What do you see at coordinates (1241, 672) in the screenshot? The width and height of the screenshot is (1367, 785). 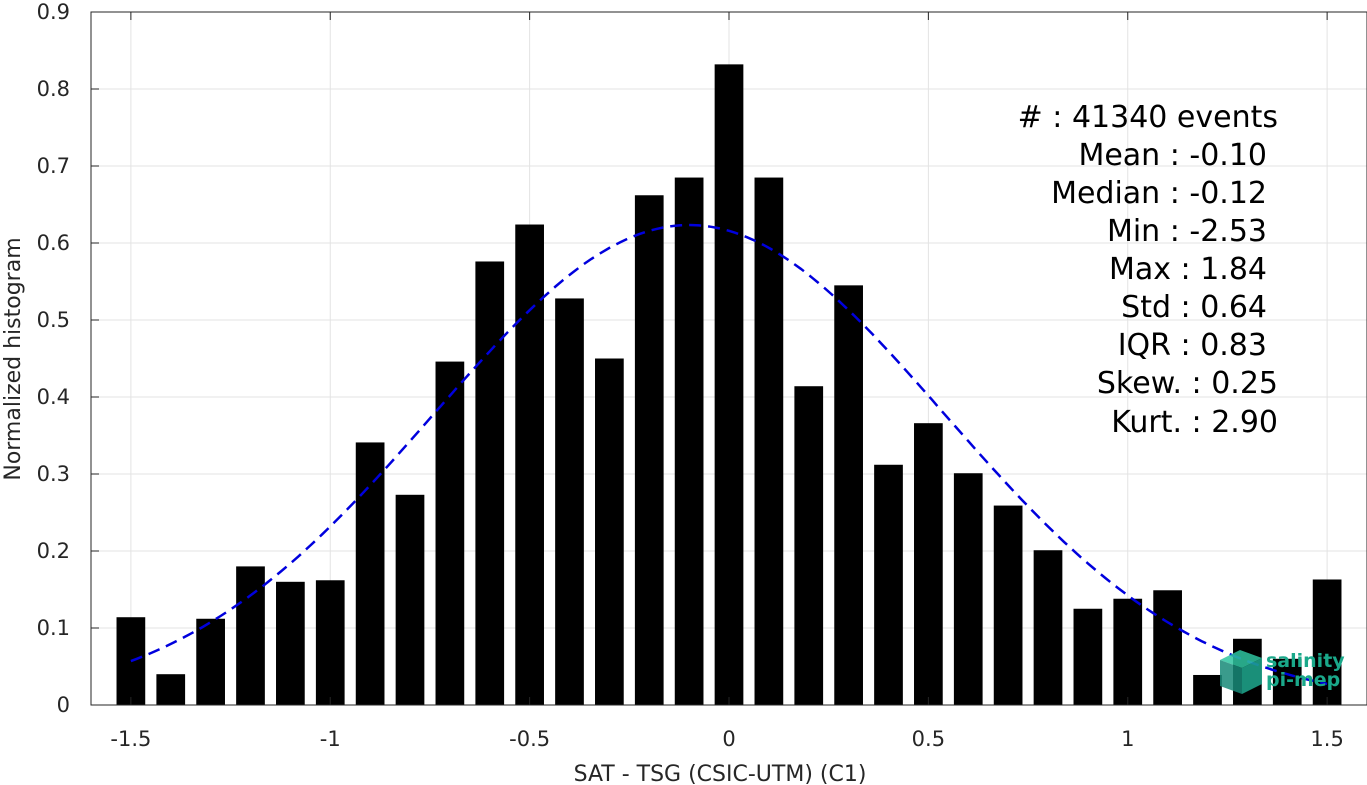 I see `cube-icon` at bounding box center [1241, 672].